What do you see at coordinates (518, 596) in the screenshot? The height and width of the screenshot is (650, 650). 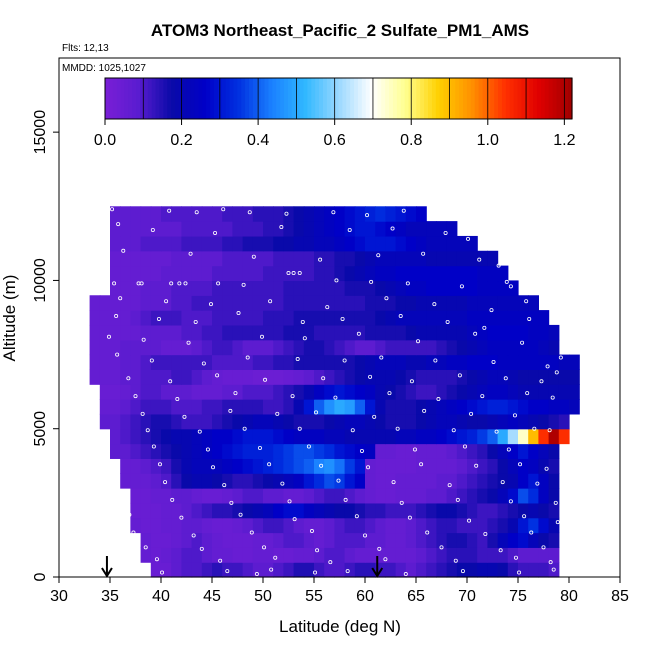 I see `x-tick-label: 75` at bounding box center [518, 596].